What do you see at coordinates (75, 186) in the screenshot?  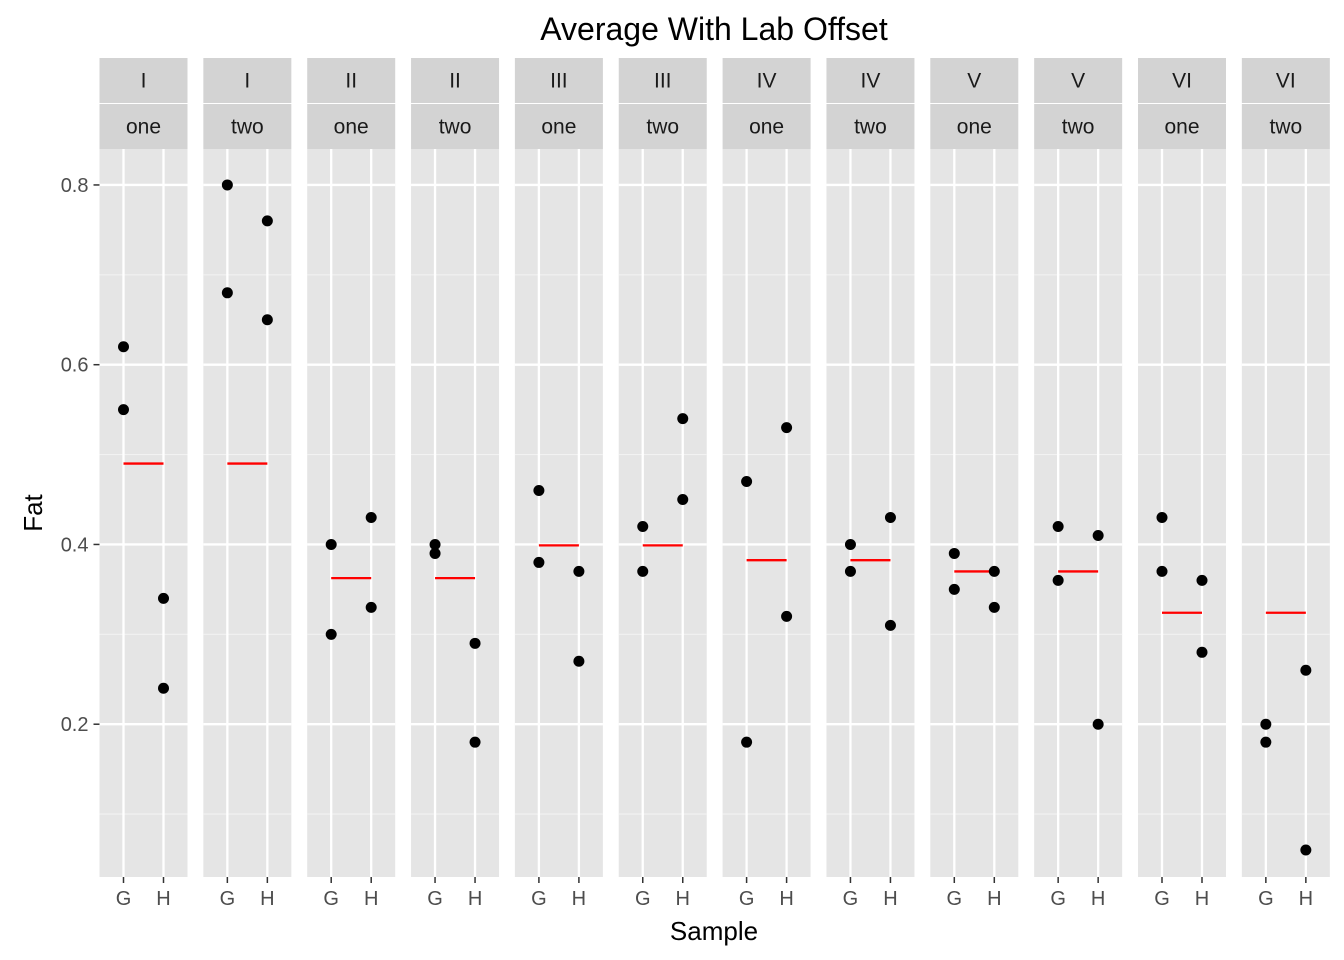 I see `y-tick-label: 0.8` at bounding box center [75, 186].